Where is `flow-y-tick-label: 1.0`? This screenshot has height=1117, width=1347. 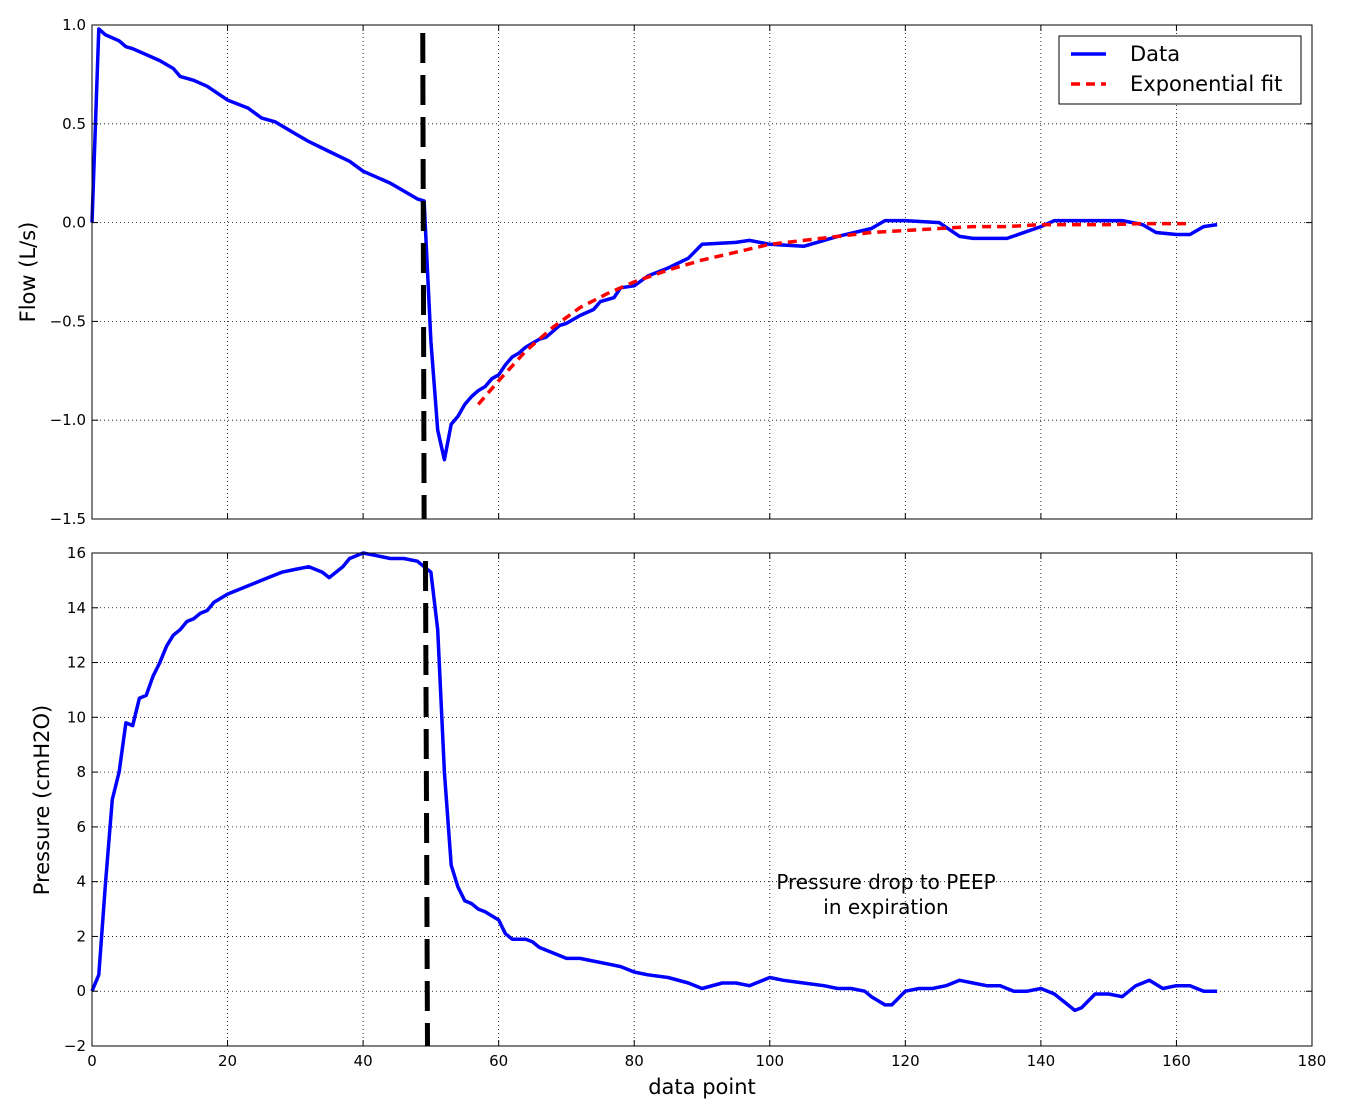 flow-y-tick-label: 1.0 is located at coordinates (74, 25).